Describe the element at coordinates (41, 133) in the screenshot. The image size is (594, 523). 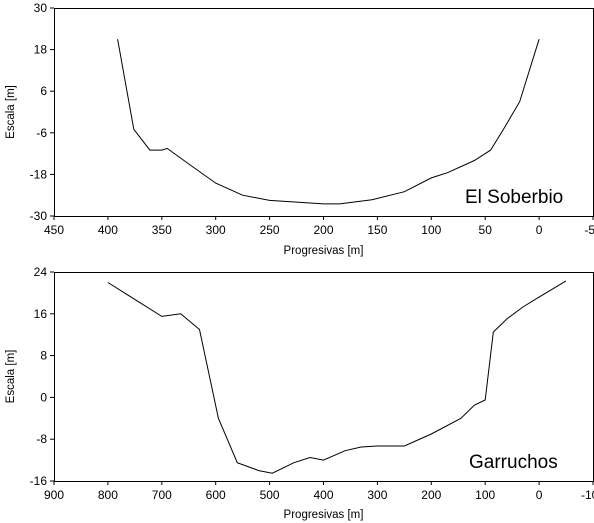
I see `y-tick-label: -6` at that location.